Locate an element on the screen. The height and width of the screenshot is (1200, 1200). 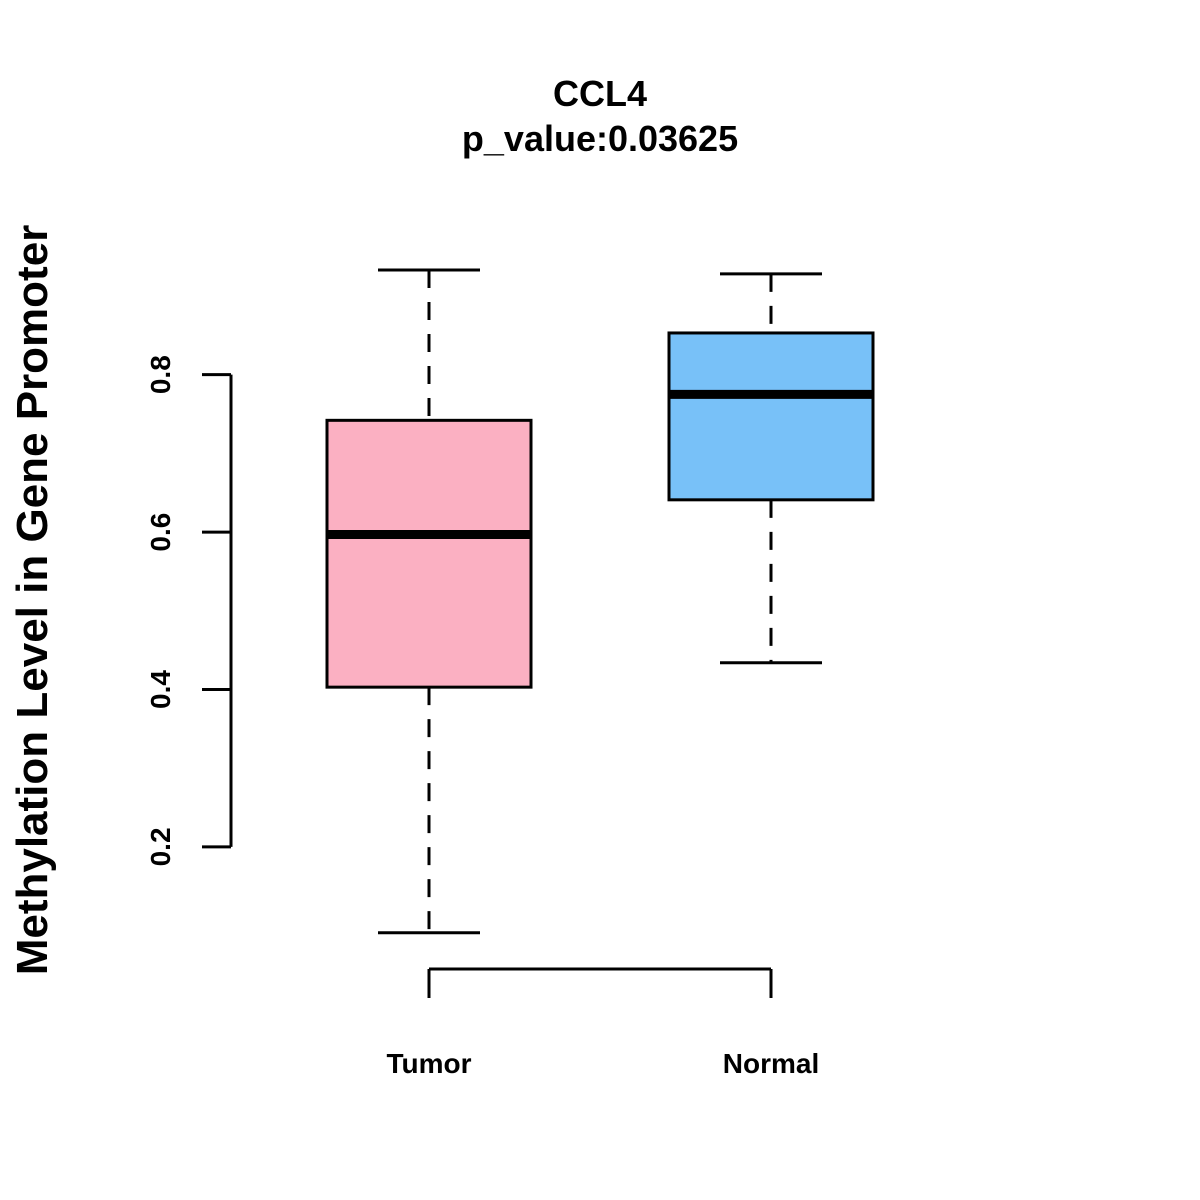
x-tick-label: Normal is located at coordinates (771, 1063).